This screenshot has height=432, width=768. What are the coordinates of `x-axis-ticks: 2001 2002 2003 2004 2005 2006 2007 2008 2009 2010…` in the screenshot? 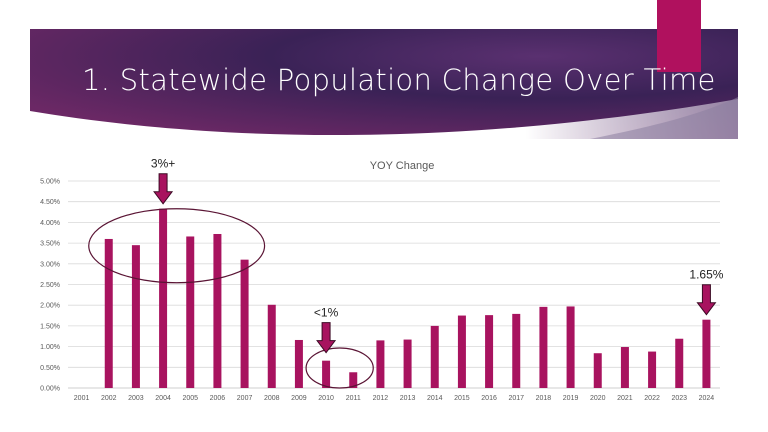 It's located at (394, 398).